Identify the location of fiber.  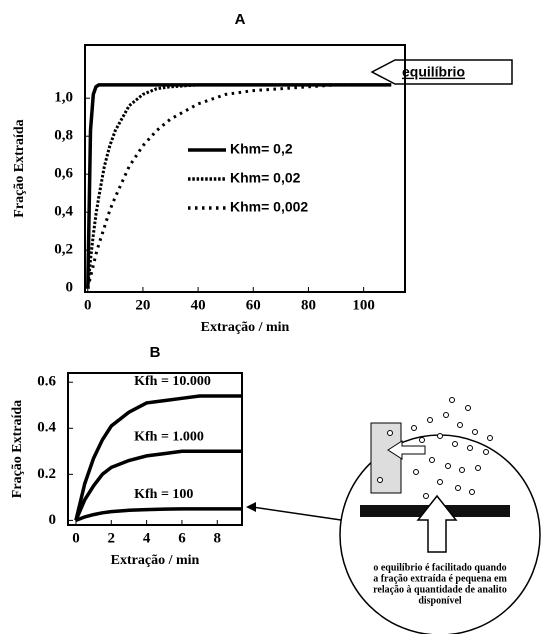
(386, 458).